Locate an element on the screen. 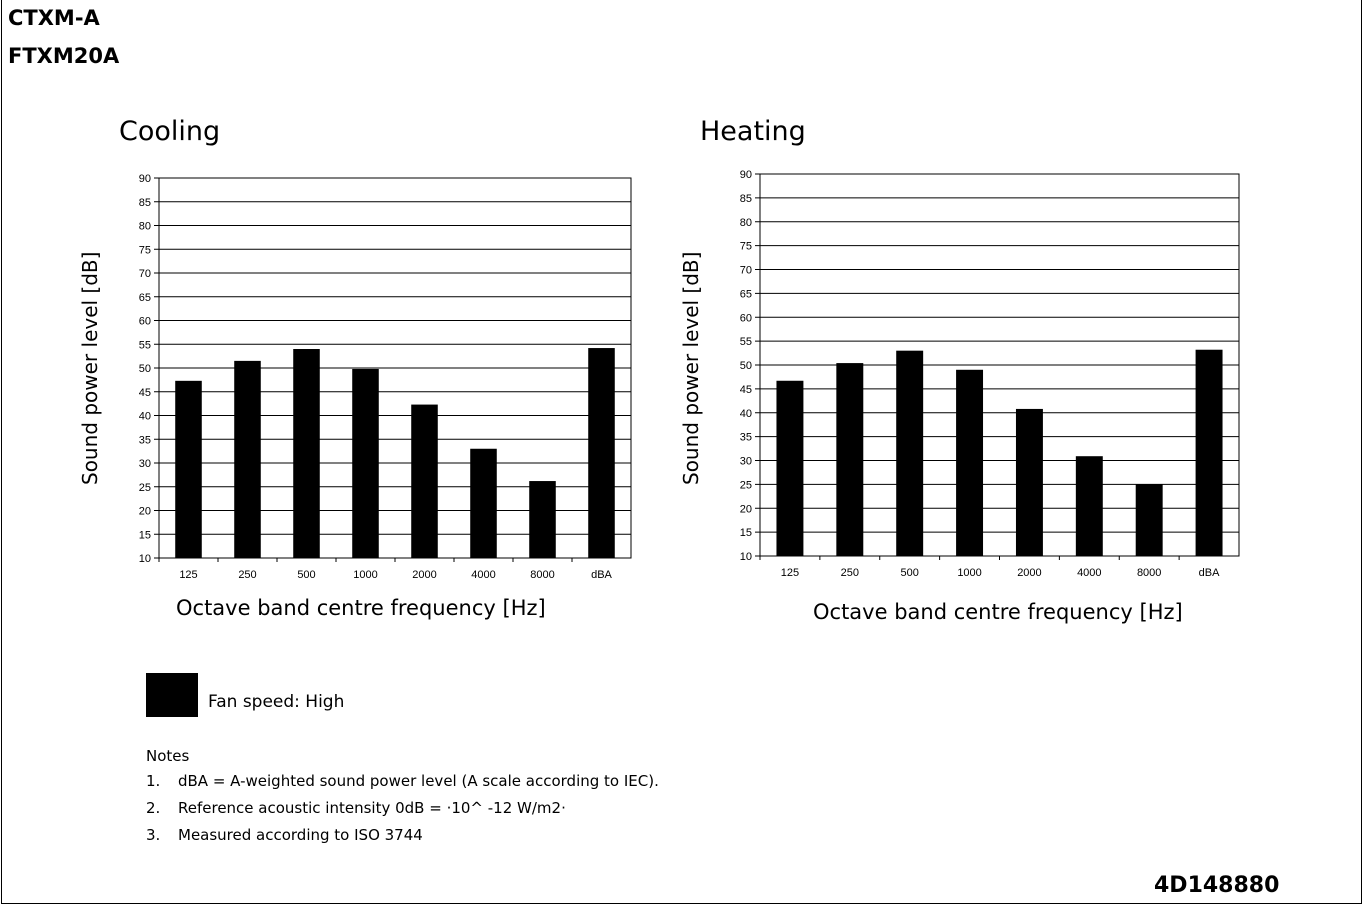  heating-x-axis-title: Octave band centre frequency [Hz] is located at coordinates (998, 612).